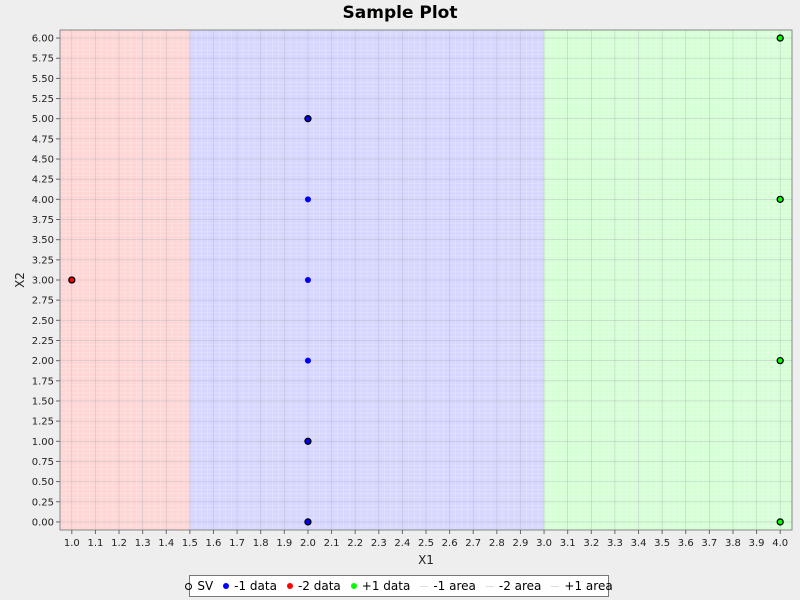  Describe the element at coordinates (190, 543) in the screenshot. I see `x-tick-label: 1.5` at that location.